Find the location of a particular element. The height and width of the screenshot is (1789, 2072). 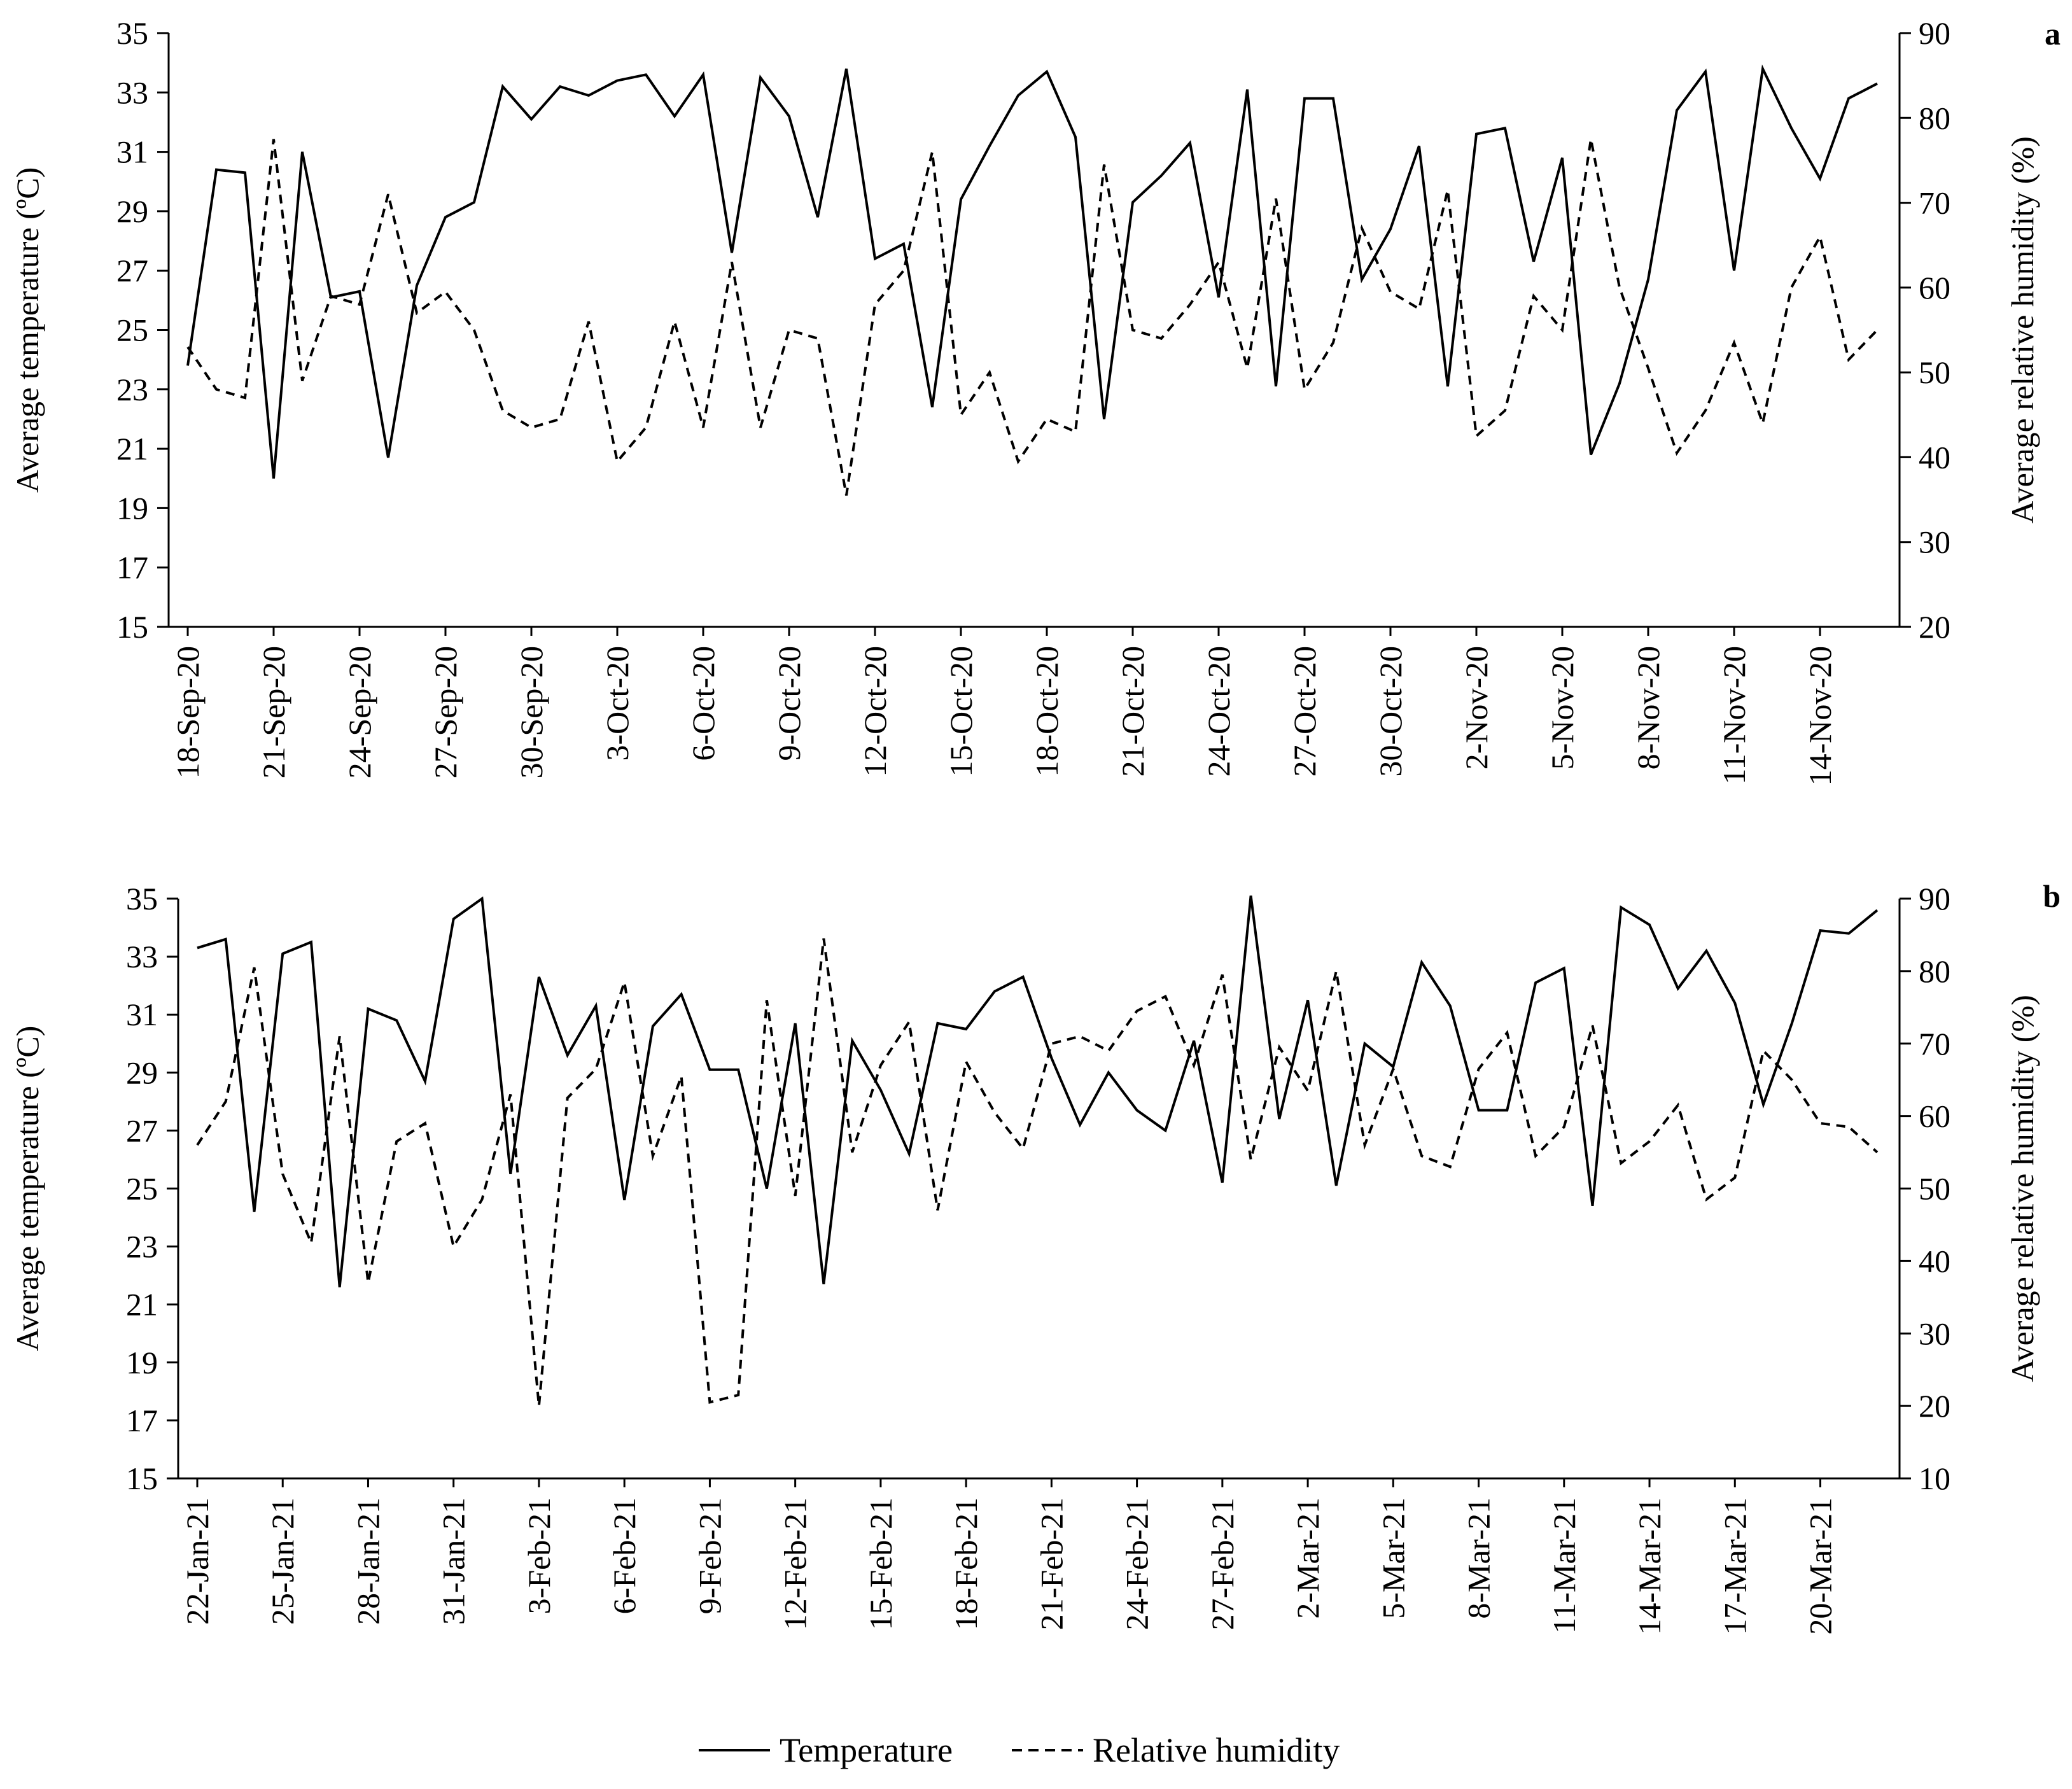

x-tick-label: 24-Oct-20 is located at coordinates (1218, 712).